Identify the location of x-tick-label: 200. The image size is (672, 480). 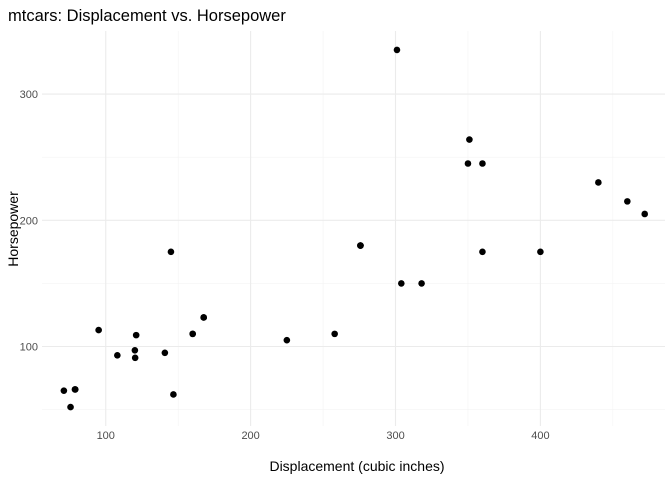
(250, 436).